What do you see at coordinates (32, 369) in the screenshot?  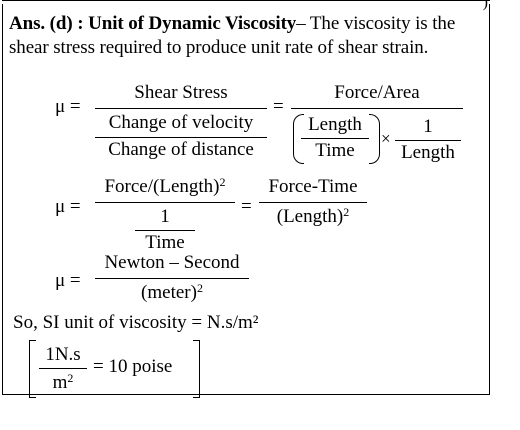 I see `left-bracket` at bounding box center [32, 369].